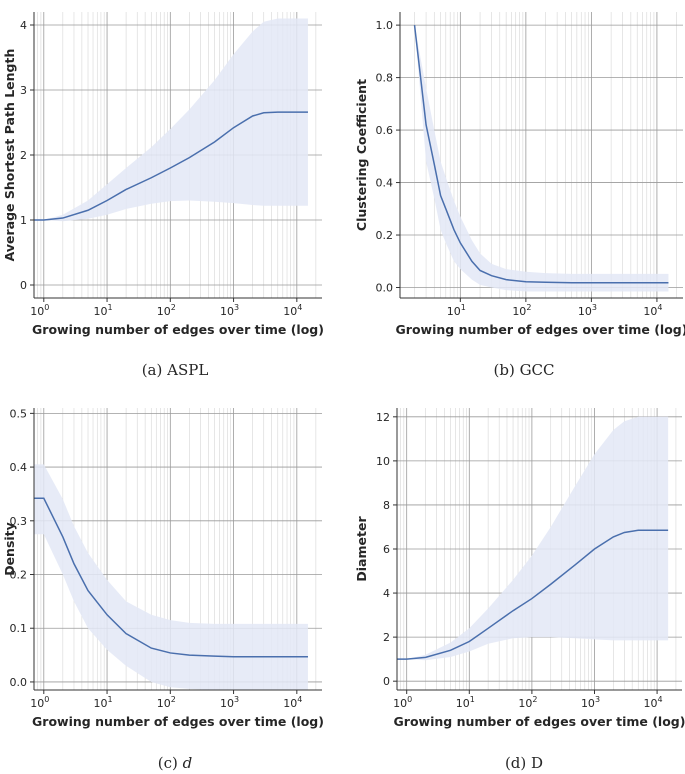 This screenshot has width=685, height=774. What do you see at coordinates (19, 628) in the screenshot?
I see `y-tick-label: 0.1` at bounding box center [19, 628].